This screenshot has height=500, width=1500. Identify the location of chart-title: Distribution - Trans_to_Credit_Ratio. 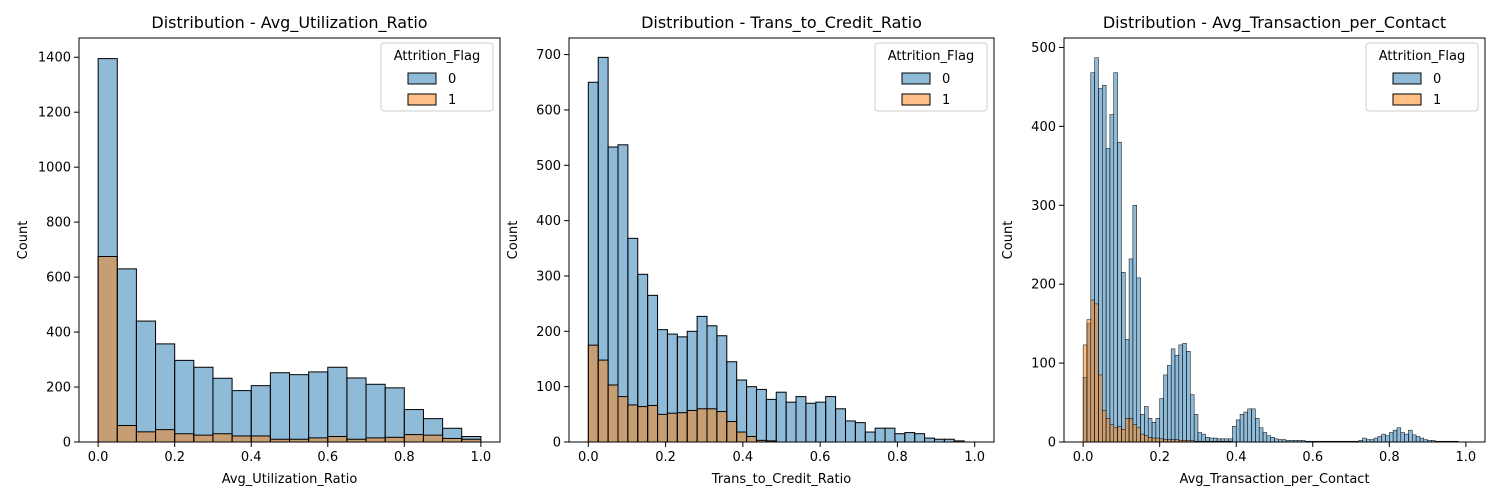
(781, 23).